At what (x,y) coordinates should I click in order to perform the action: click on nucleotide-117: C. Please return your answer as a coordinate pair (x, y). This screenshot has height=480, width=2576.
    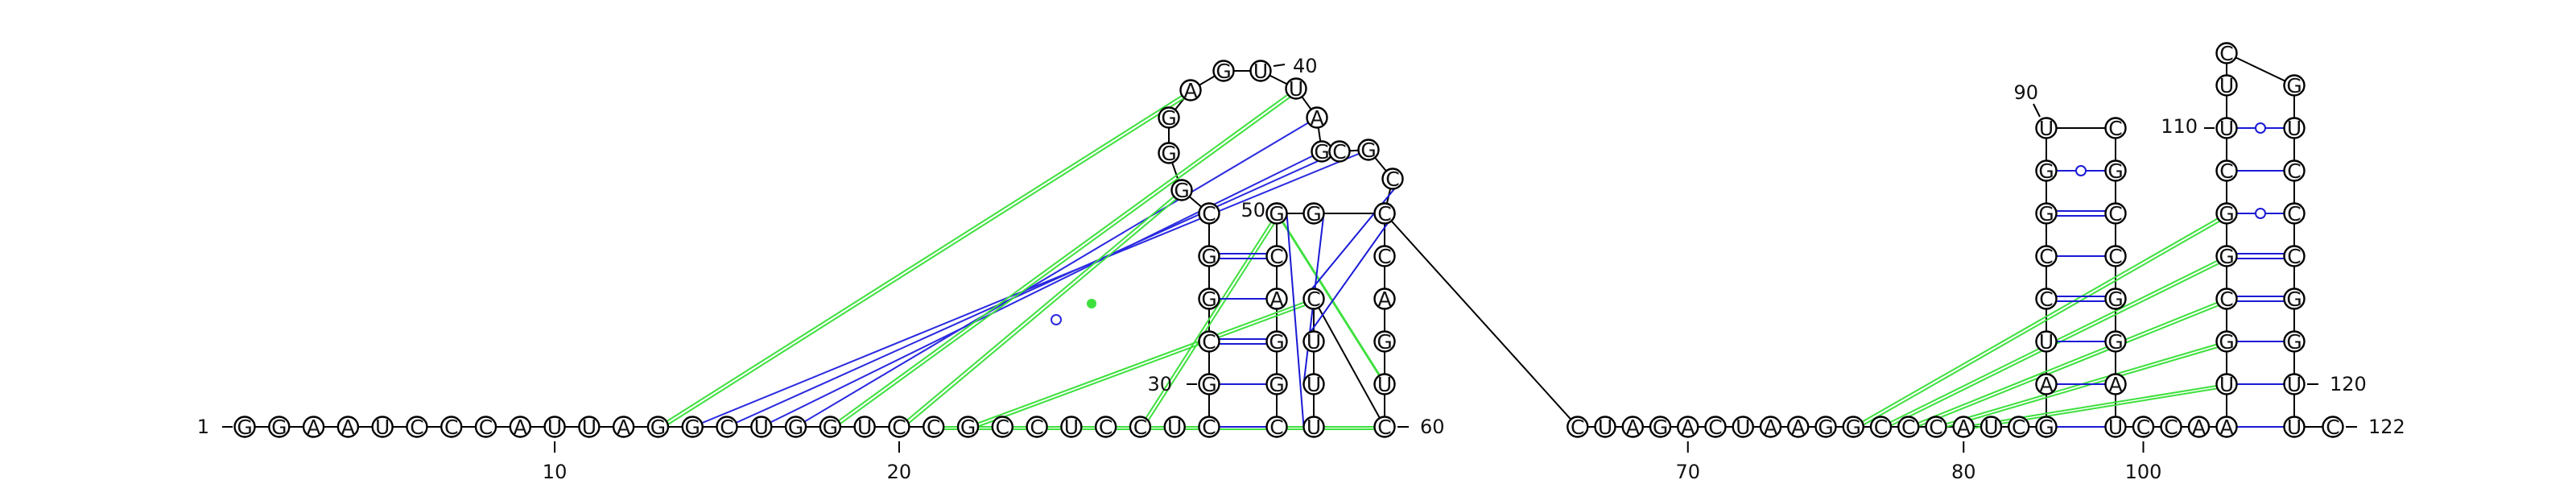
    Looking at the image, I should click on (2294, 256).